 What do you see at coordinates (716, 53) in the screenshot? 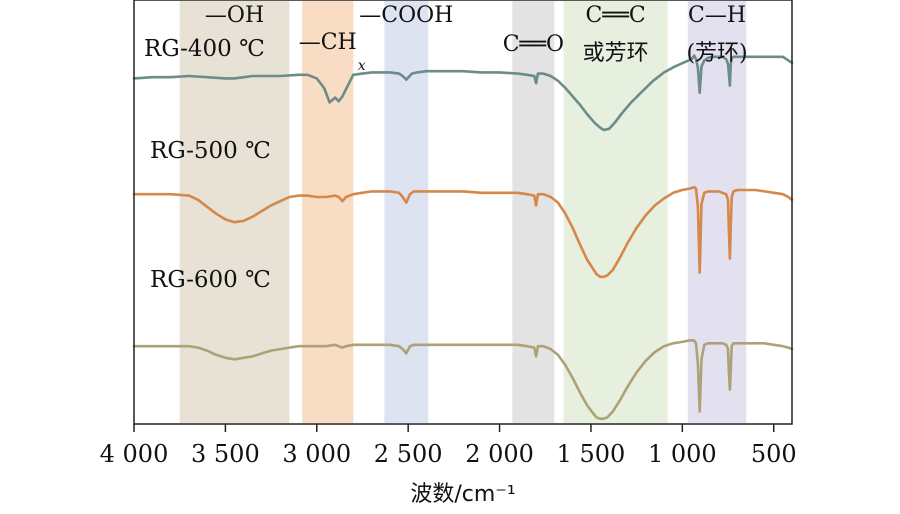
I see `band-label-chh-1: (芳环)` at bounding box center [716, 53].